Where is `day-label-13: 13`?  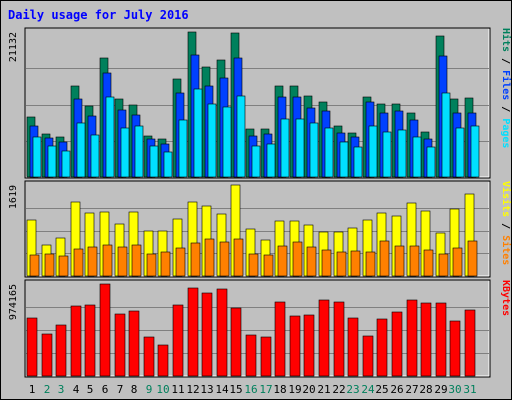
day-label-13: 13 is located at coordinates (206, 389).